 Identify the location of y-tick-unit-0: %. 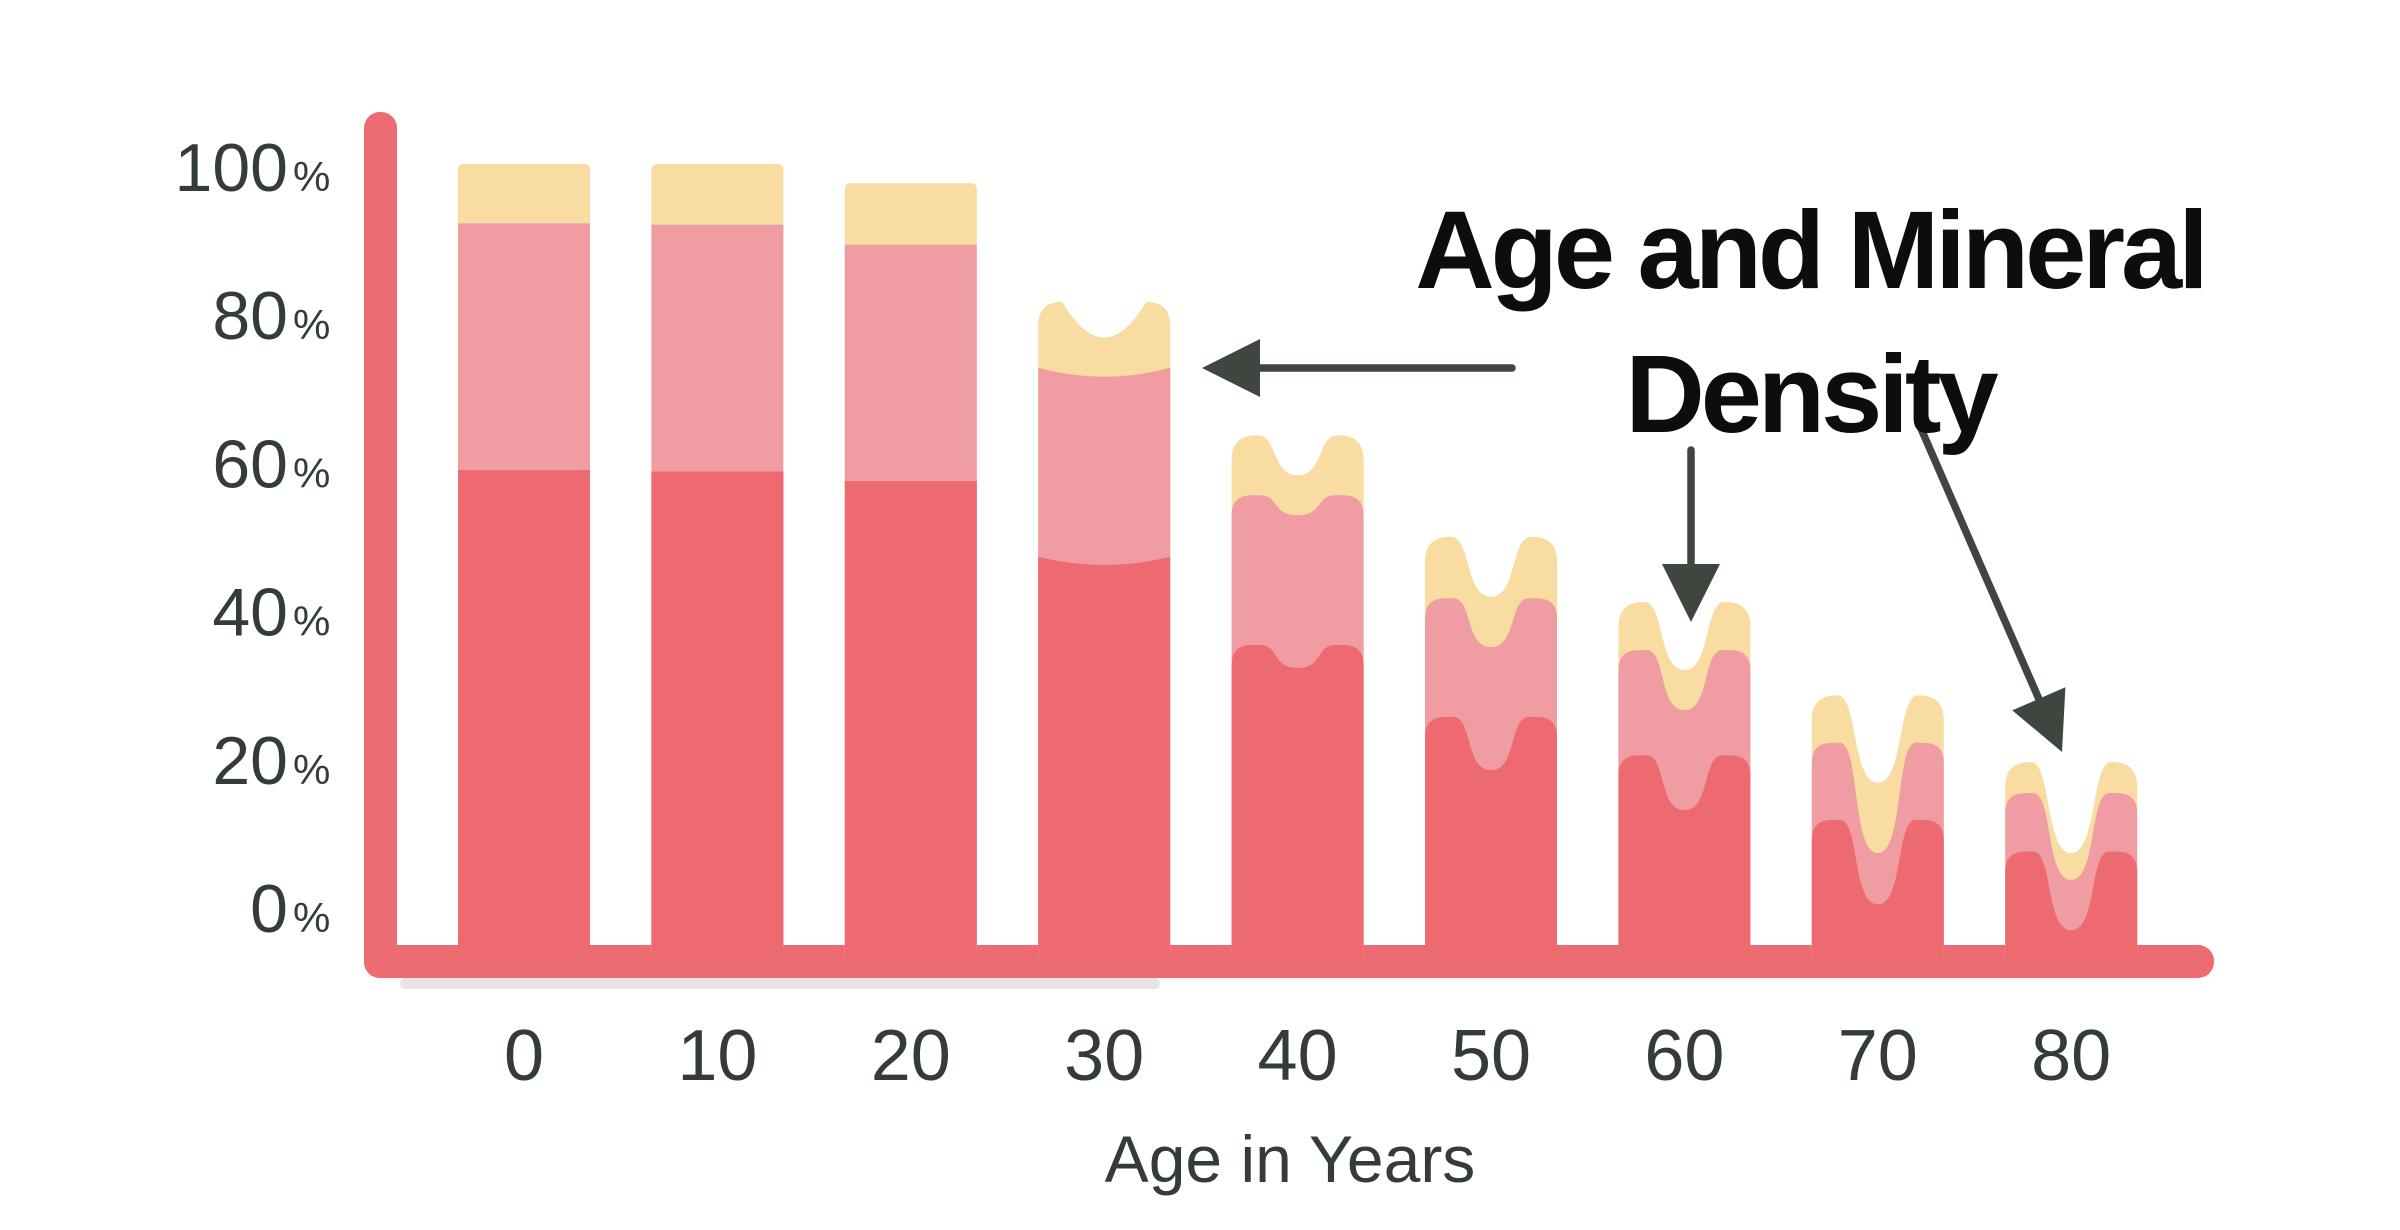
(311, 917).